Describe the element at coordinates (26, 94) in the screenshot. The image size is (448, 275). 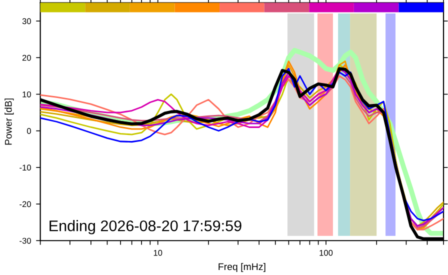
I see `y-tick-label: 10` at that location.